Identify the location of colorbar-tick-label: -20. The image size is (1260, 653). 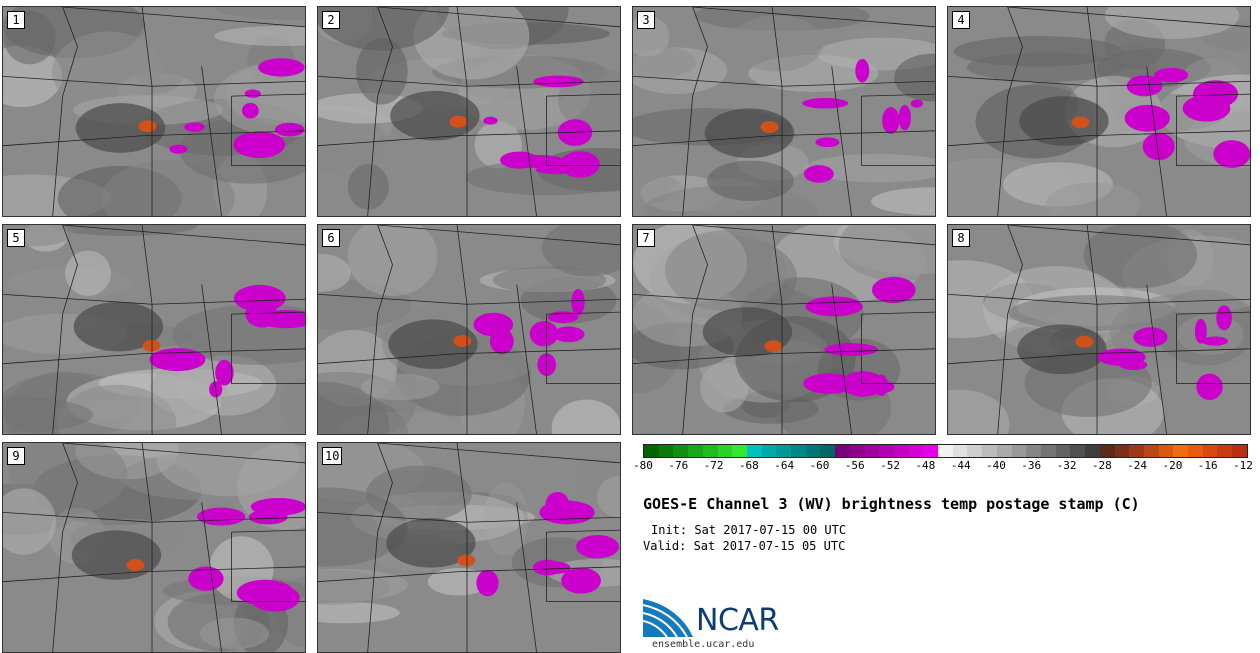
(1172, 465).